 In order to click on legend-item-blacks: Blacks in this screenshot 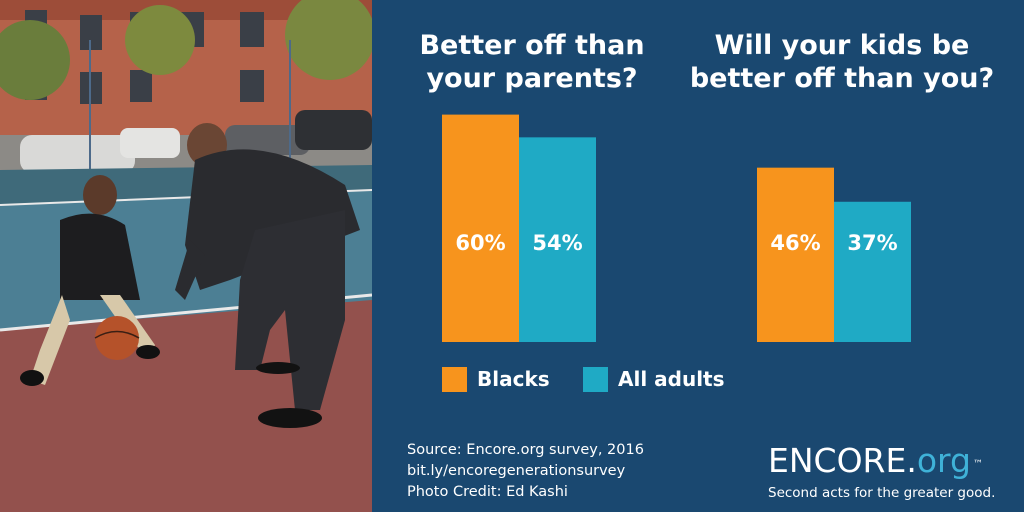, I will do `click(496, 379)`.